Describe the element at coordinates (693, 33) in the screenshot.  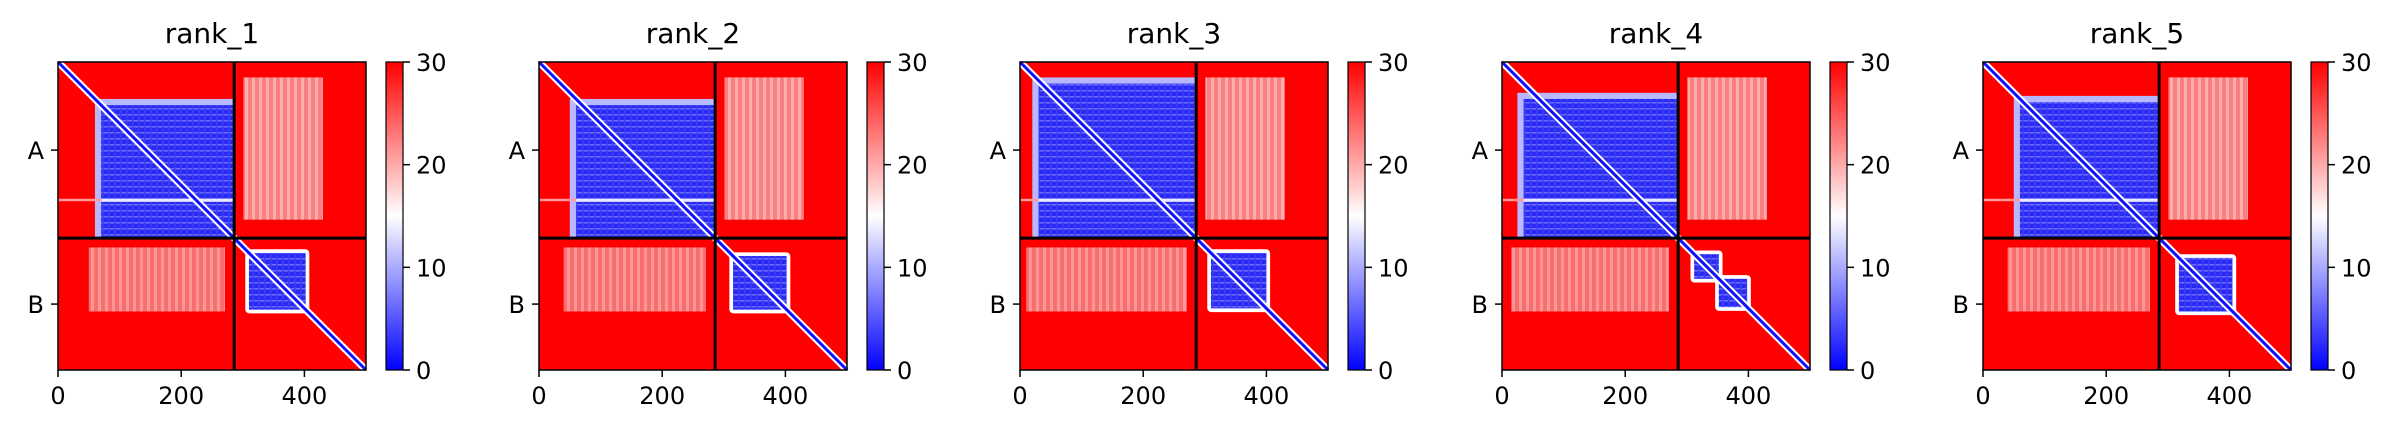
I see `panel-title: rank_2` at that location.